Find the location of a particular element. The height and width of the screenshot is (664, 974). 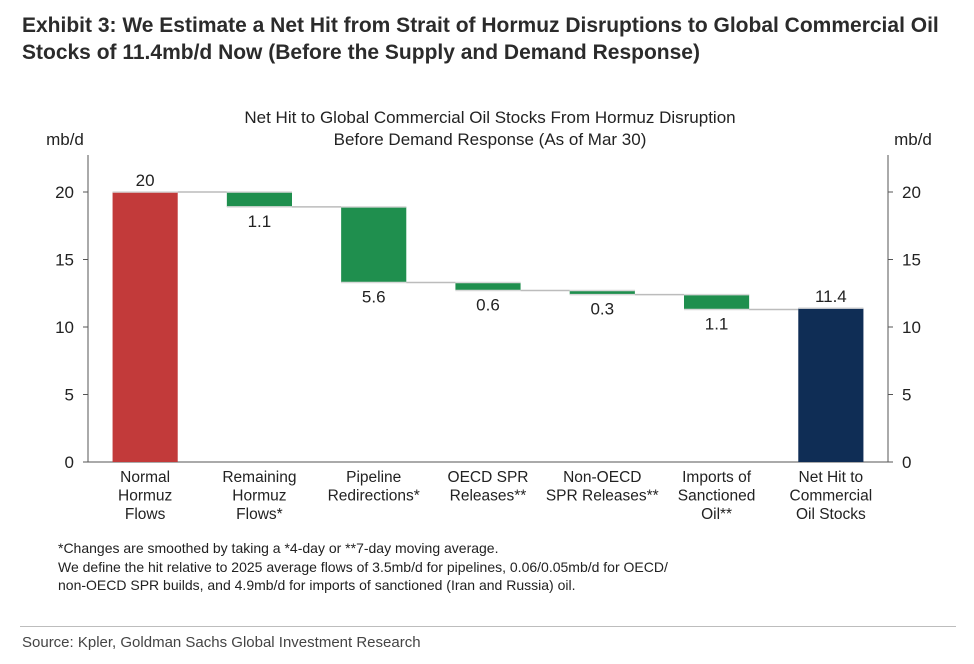

y-tick-label-right: 10 is located at coordinates (911, 327).